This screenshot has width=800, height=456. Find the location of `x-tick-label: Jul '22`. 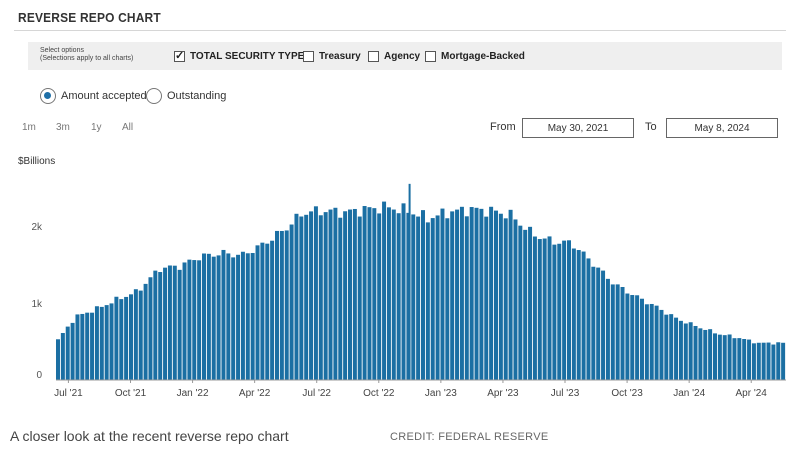

x-tick-label: Jul '22 is located at coordinates (316, 393).